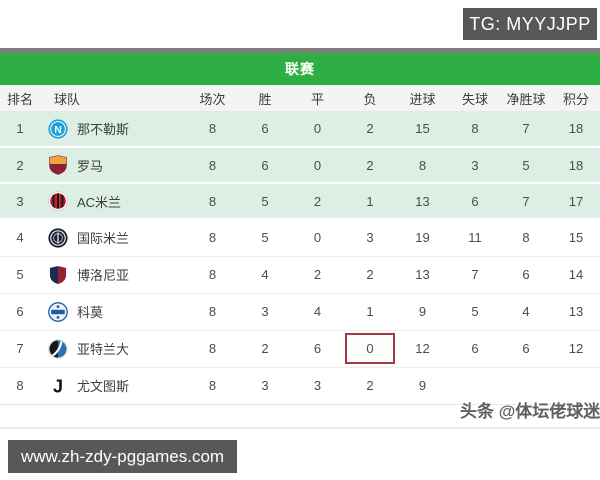  What do you see at coordinates (576, 275) in the screenshot?
I see `points-cell: 14` at bounding box center [576, 275].